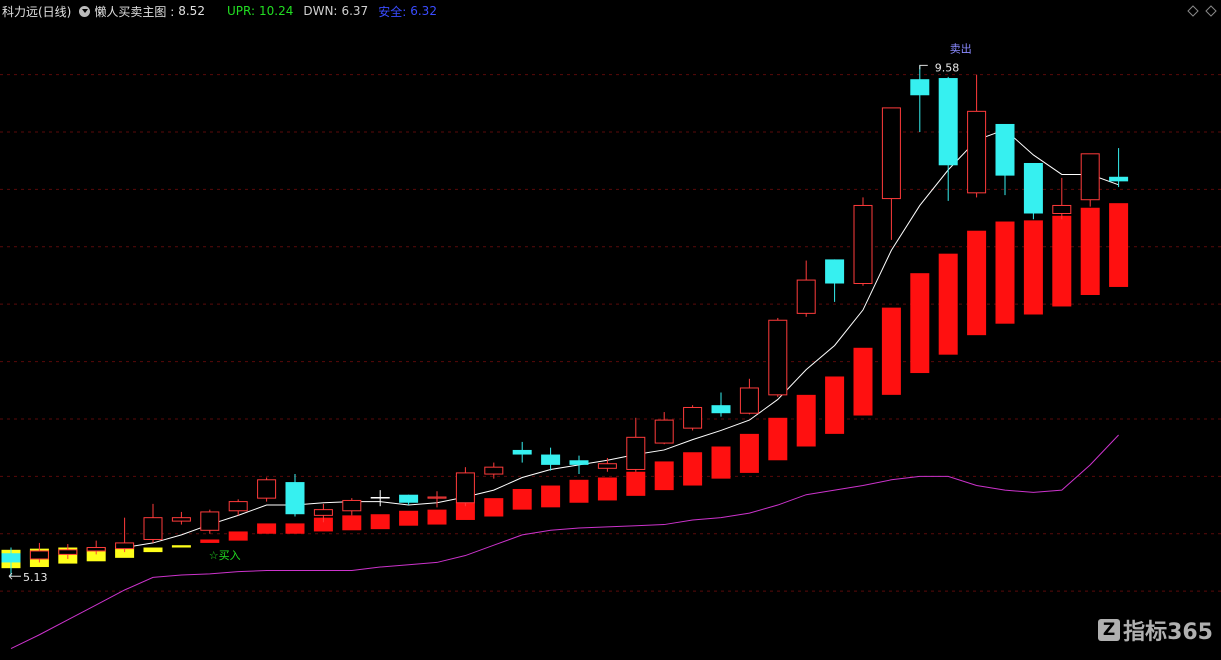  Describe the element at coordinates (85, 11) in the screenshot. I see `menu-icon` at that location.